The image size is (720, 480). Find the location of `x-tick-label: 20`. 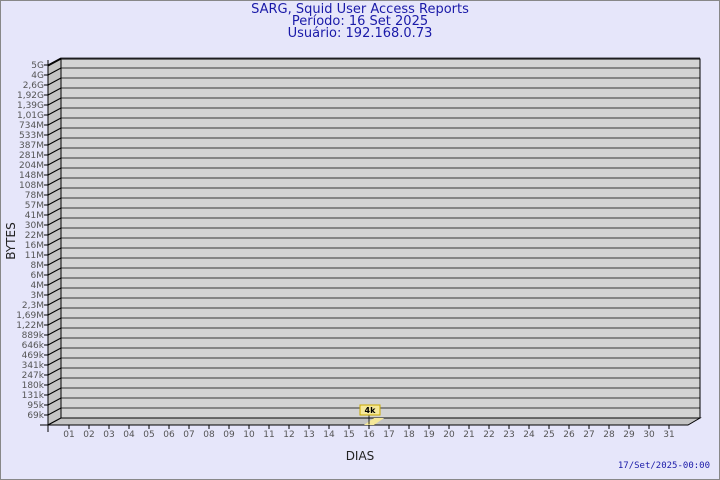

x-tick-label: 20 is located at coordinates (449, 435).